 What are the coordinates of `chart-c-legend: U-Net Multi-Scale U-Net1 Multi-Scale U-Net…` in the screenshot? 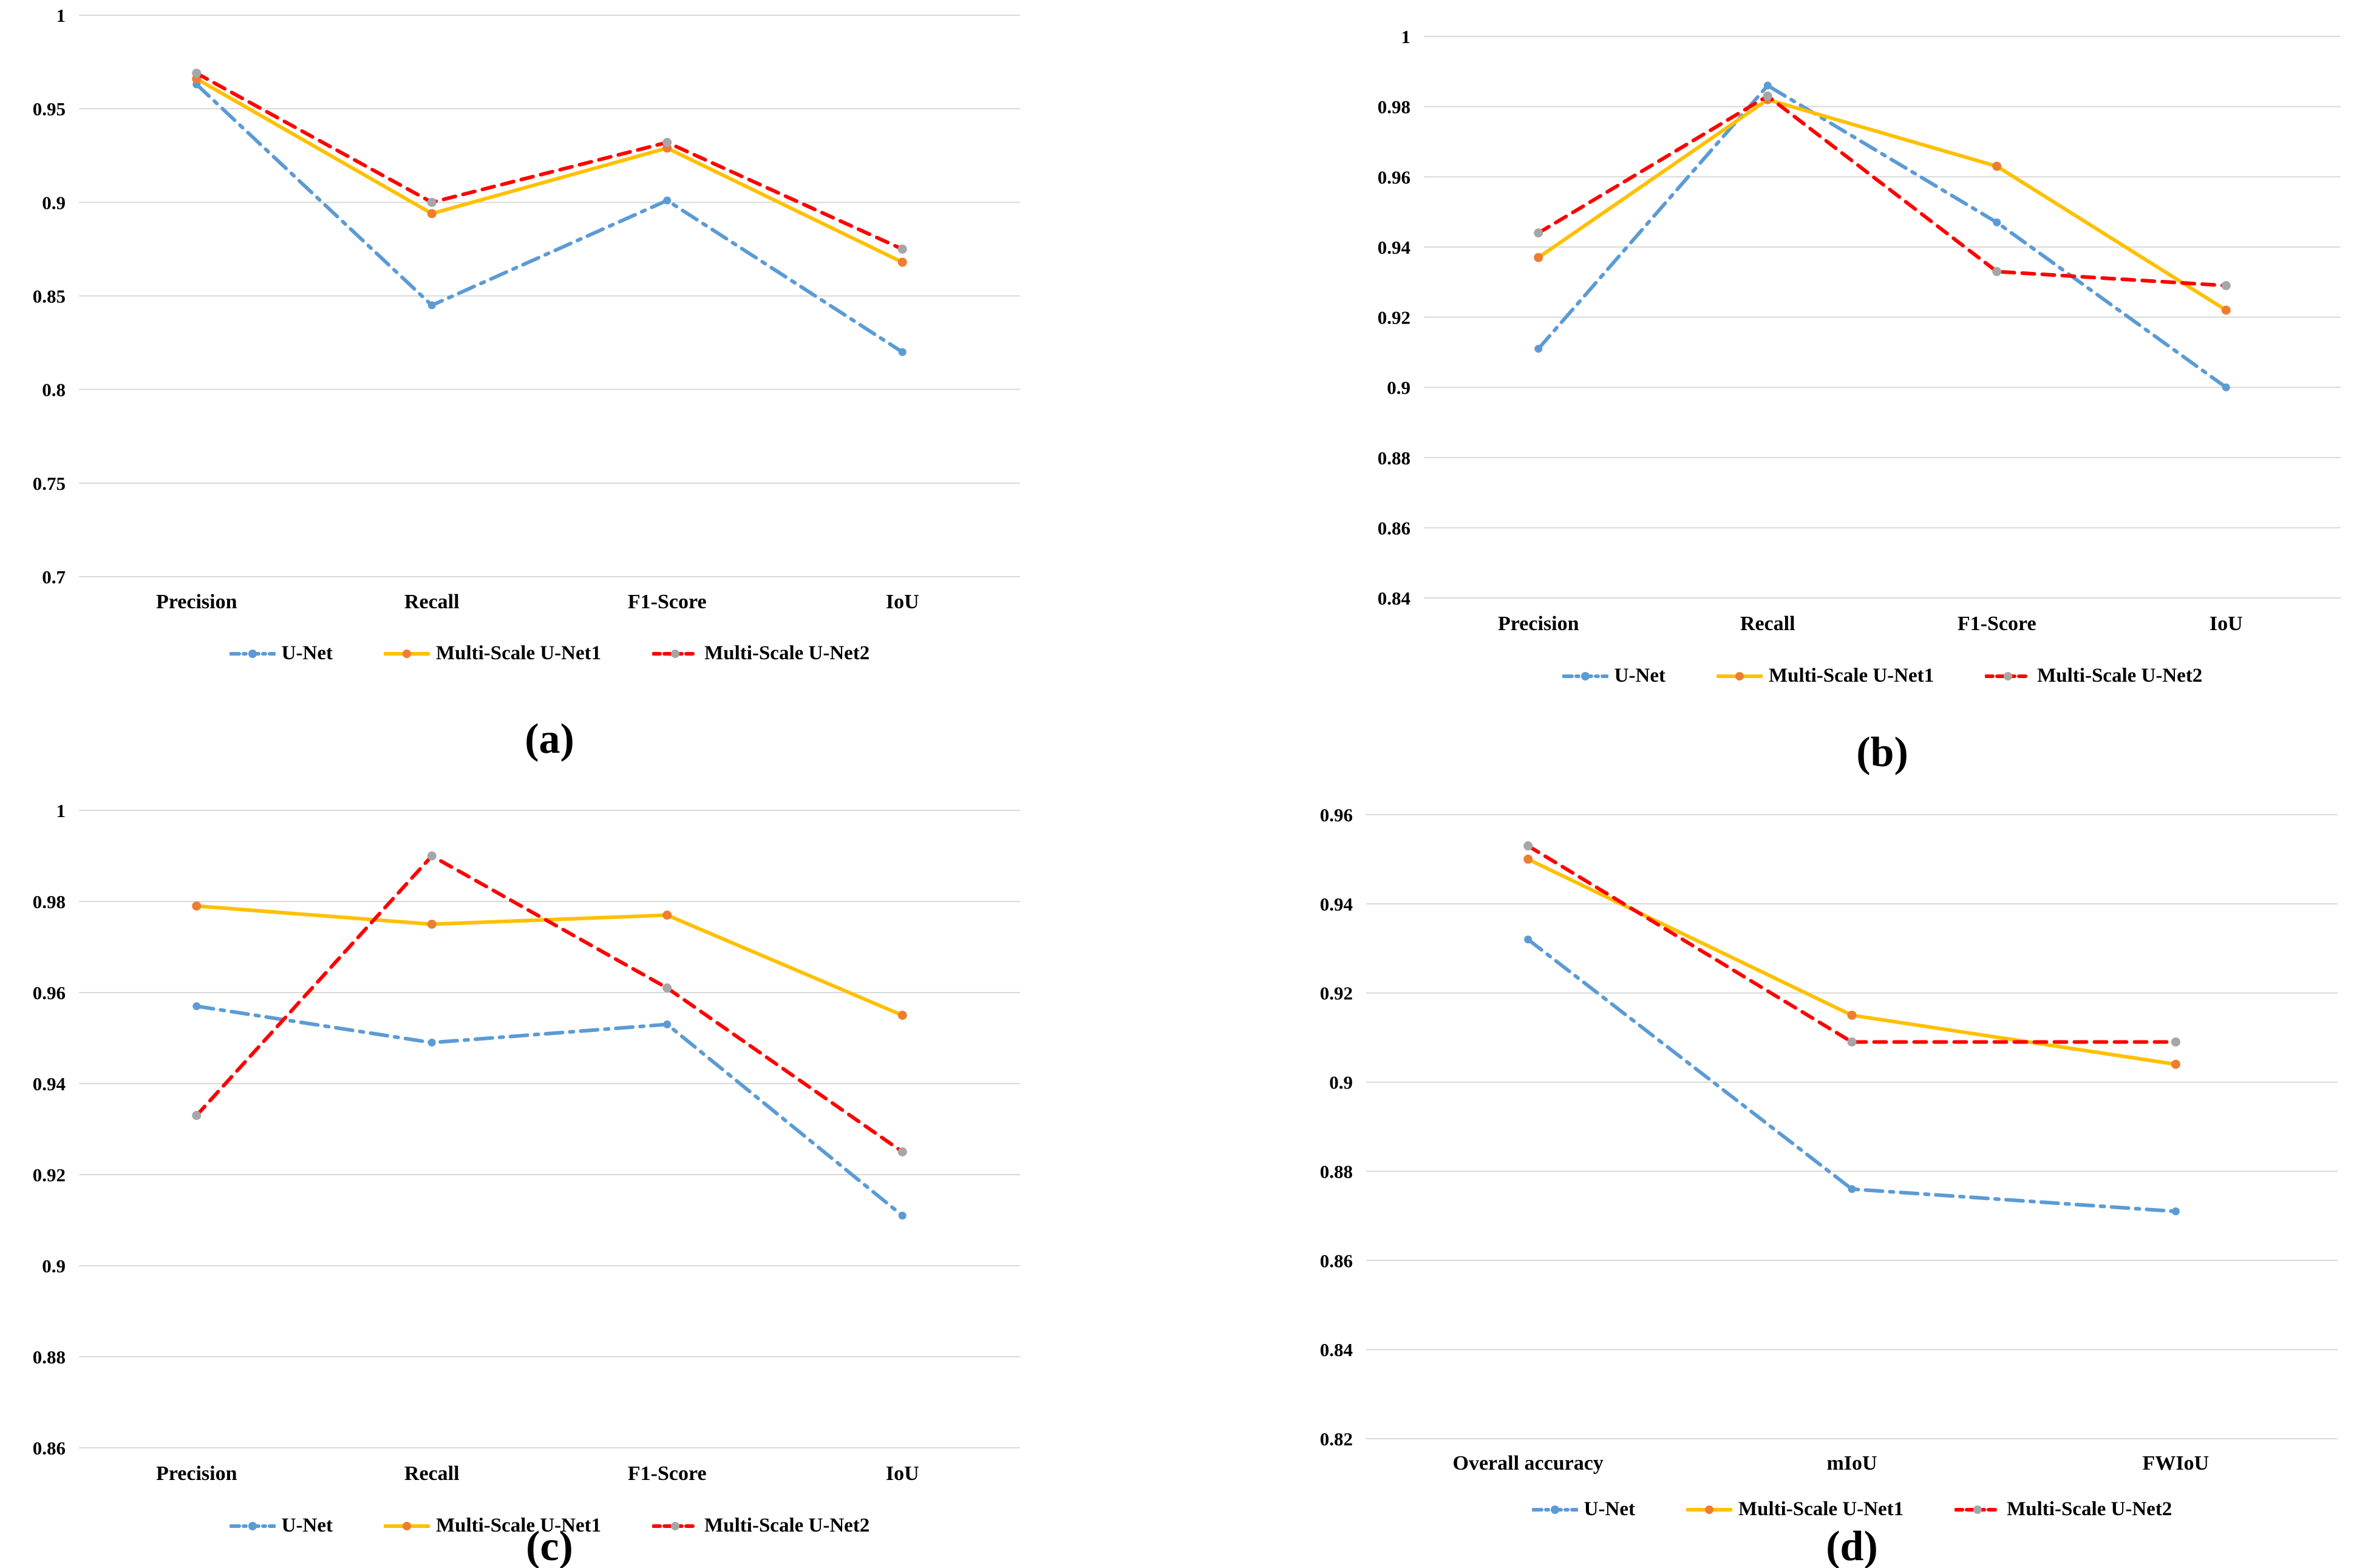 It's located at (549, 1526).